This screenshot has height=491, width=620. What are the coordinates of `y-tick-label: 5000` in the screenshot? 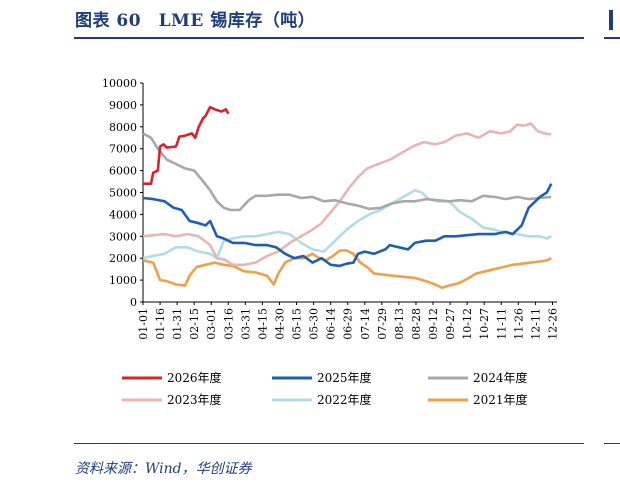 It's located at (123, 193).